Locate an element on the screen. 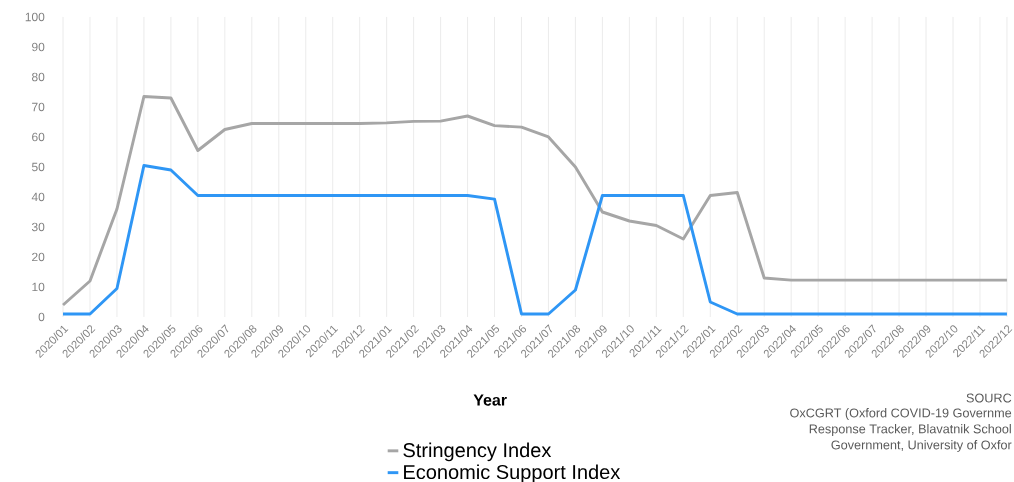 The width and height of the screenshot is (1014, 482). y-tick-label: 60 is located at coordinates (38, 137).